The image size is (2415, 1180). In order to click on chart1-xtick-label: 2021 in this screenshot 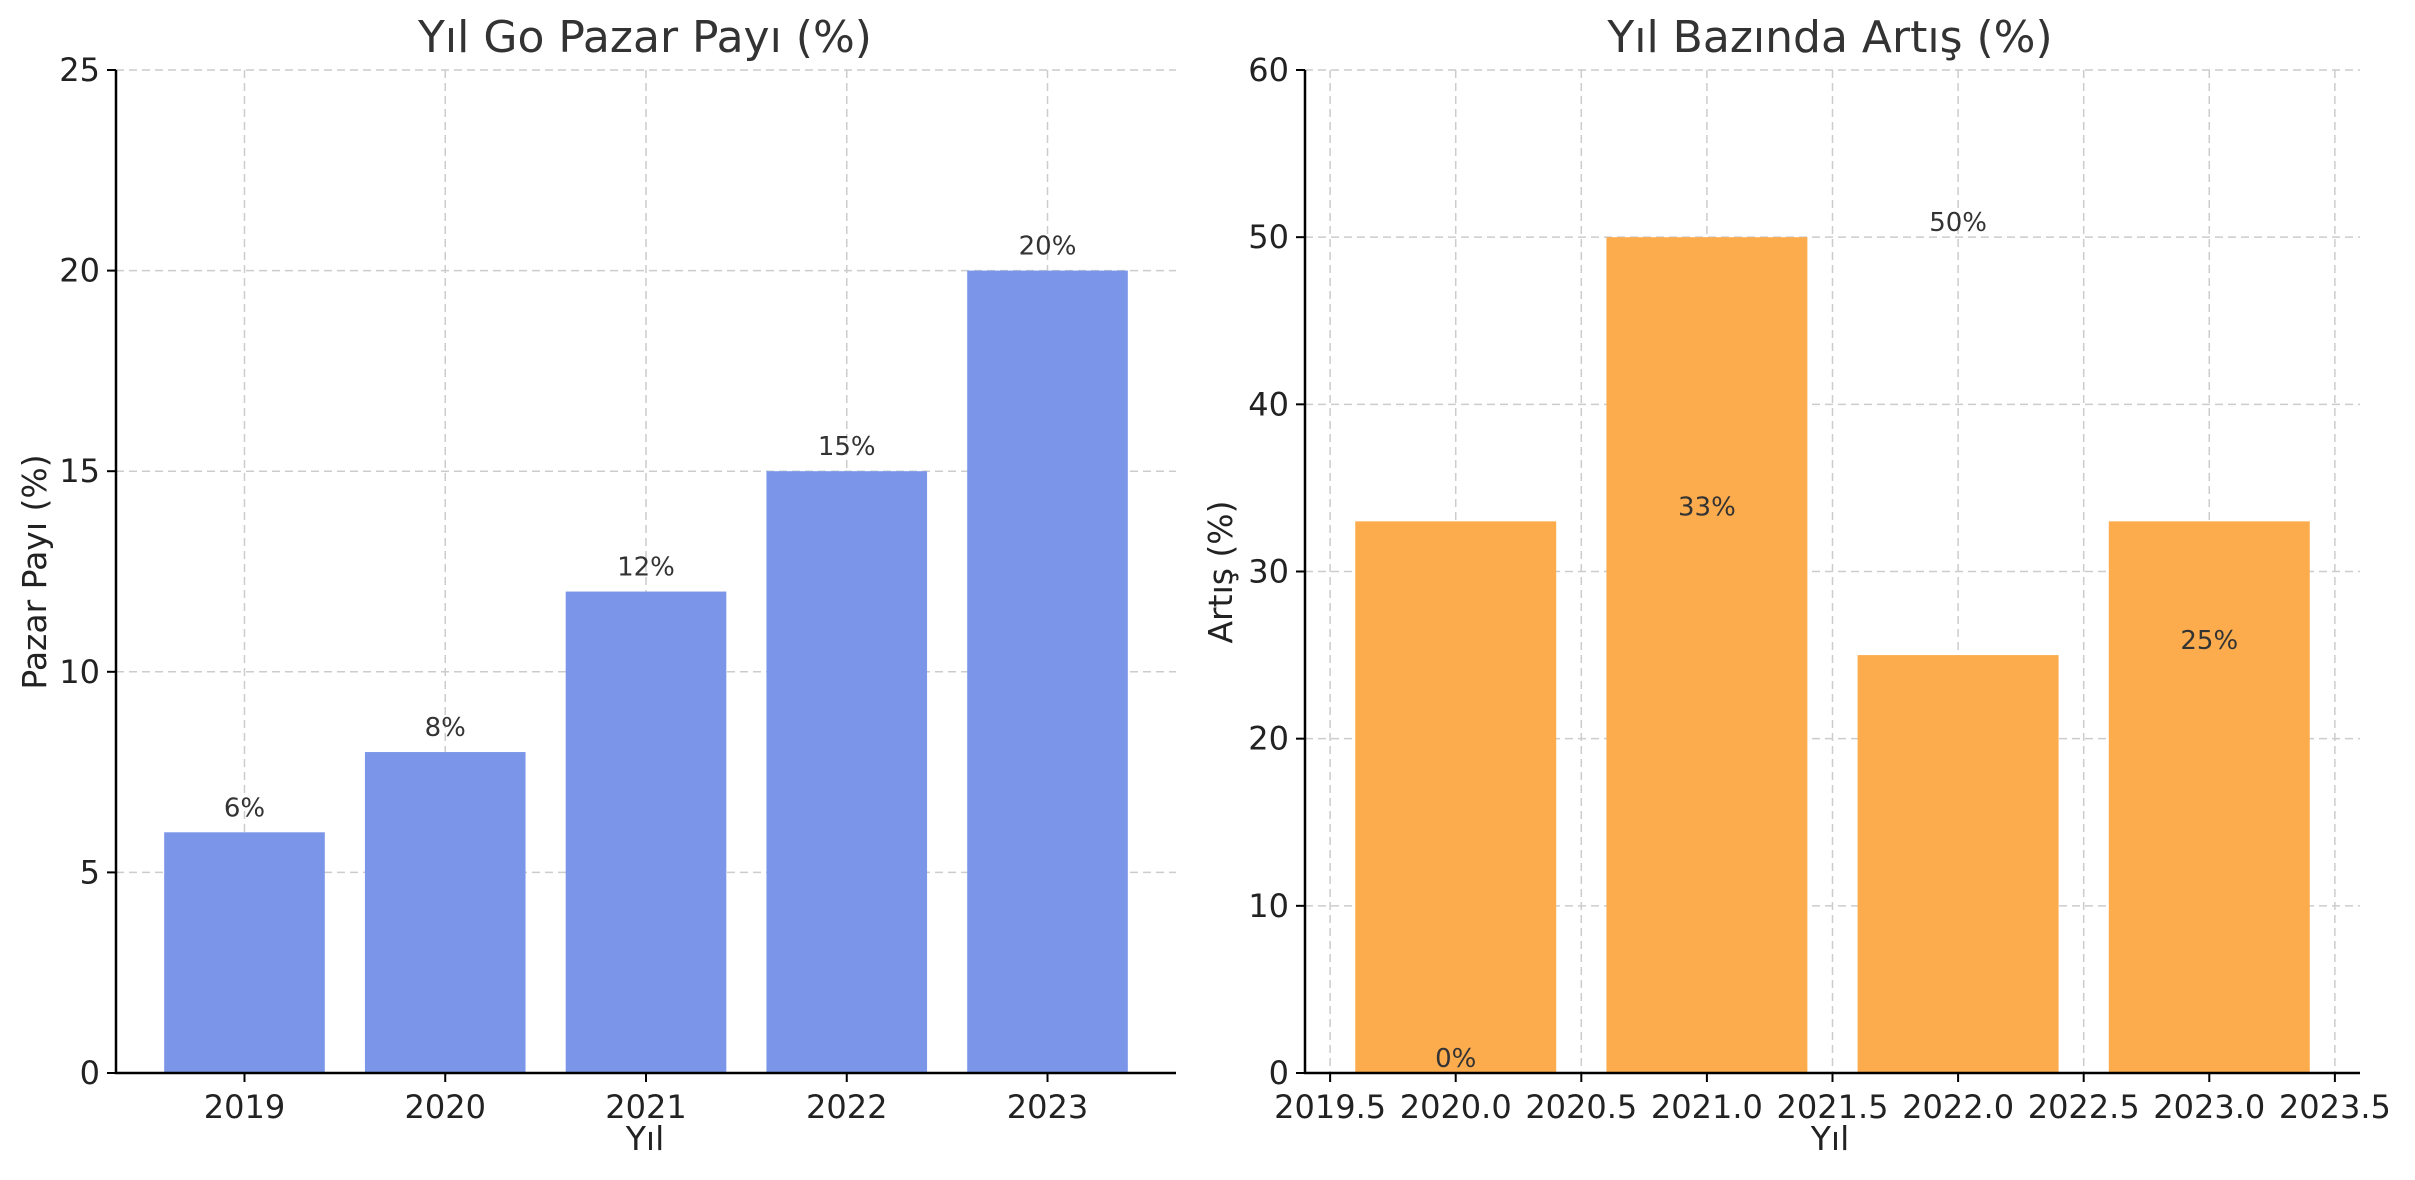, I will do `click(645, 1107)`.